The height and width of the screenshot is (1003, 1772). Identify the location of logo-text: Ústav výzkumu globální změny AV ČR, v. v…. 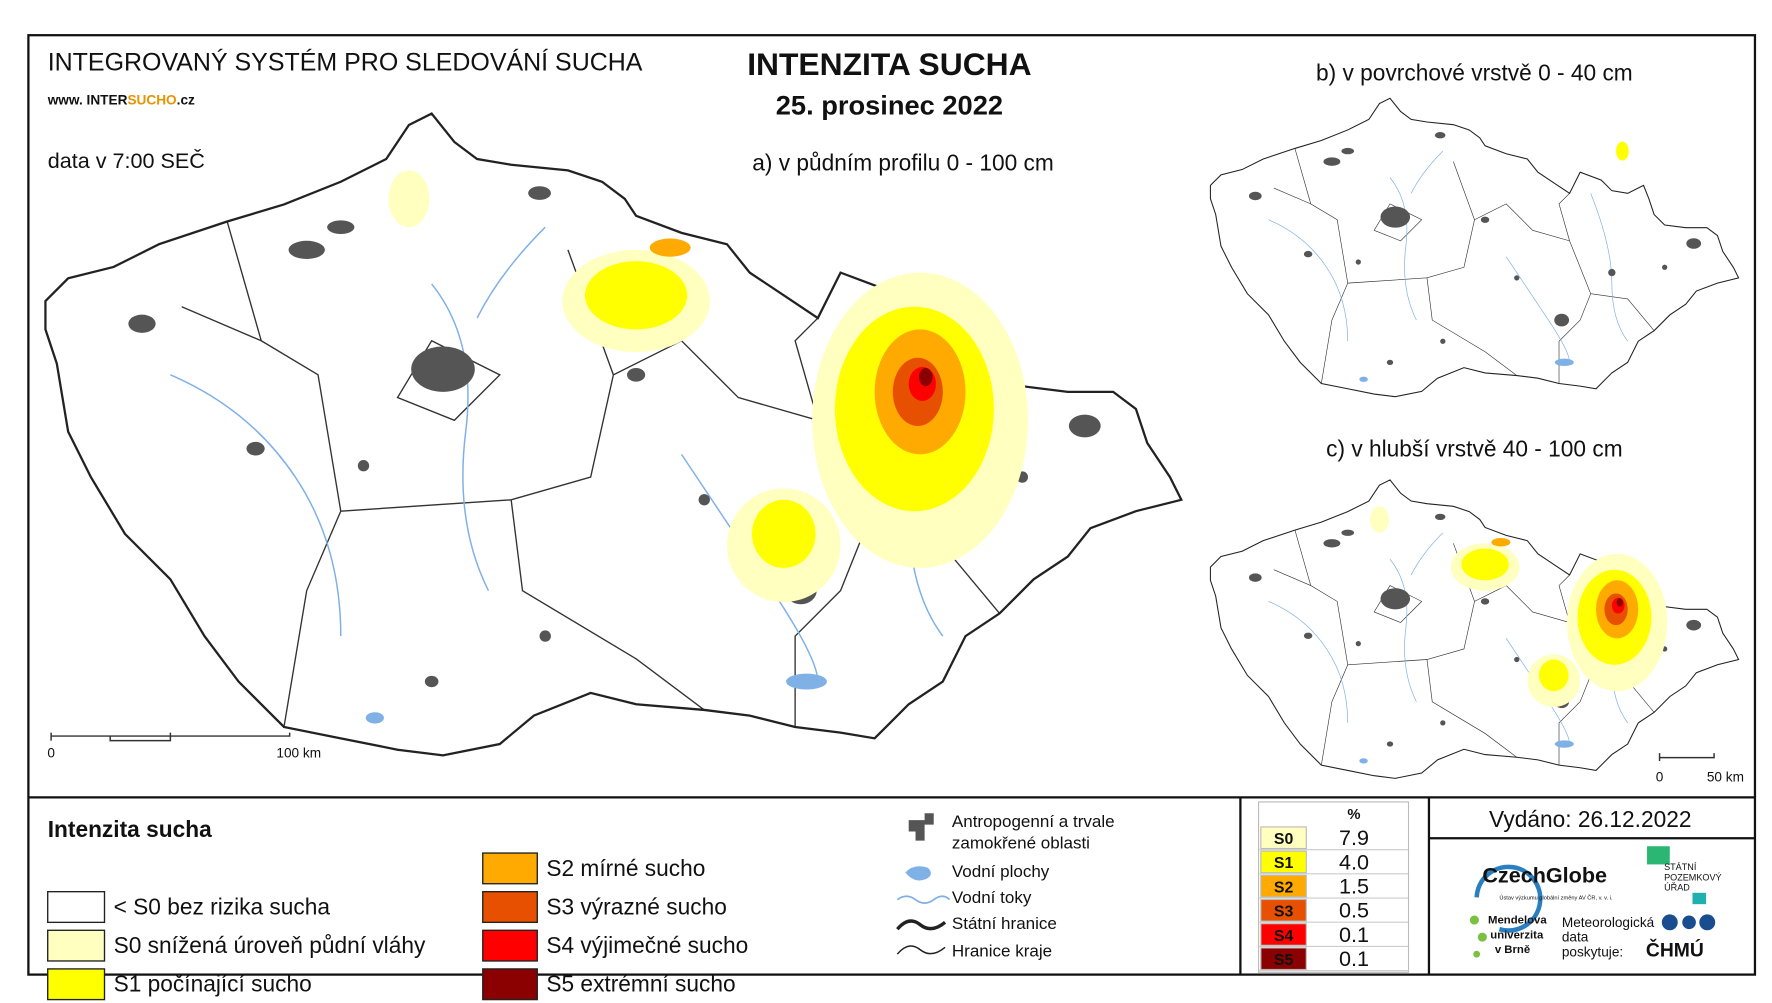
(1556, 898).